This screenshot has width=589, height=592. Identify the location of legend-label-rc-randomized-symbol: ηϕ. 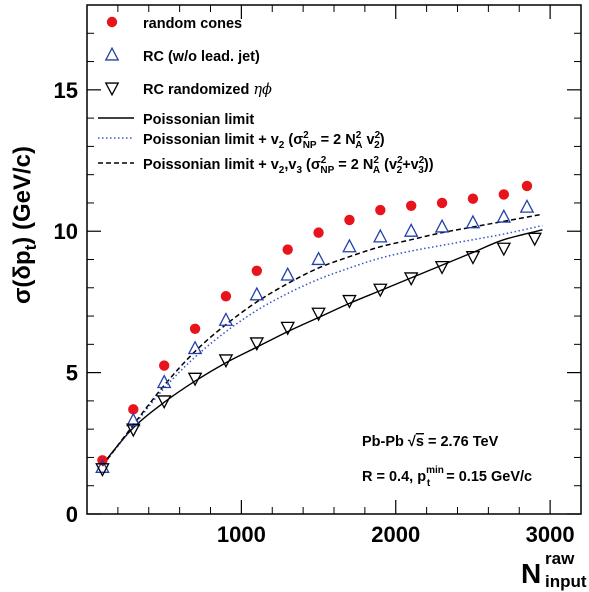
(262, 90).